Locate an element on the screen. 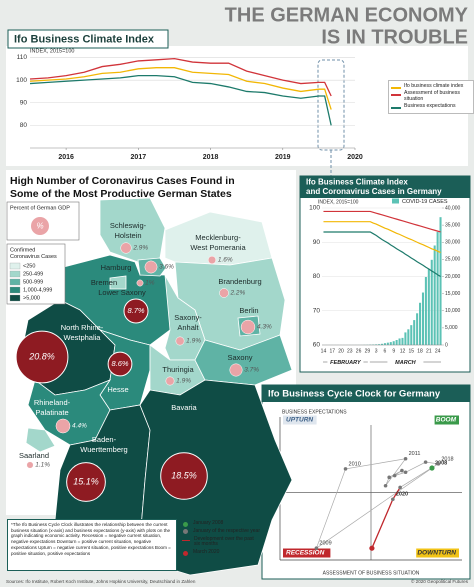  x-tick-label: 6 is located at coordinates (385, 351).